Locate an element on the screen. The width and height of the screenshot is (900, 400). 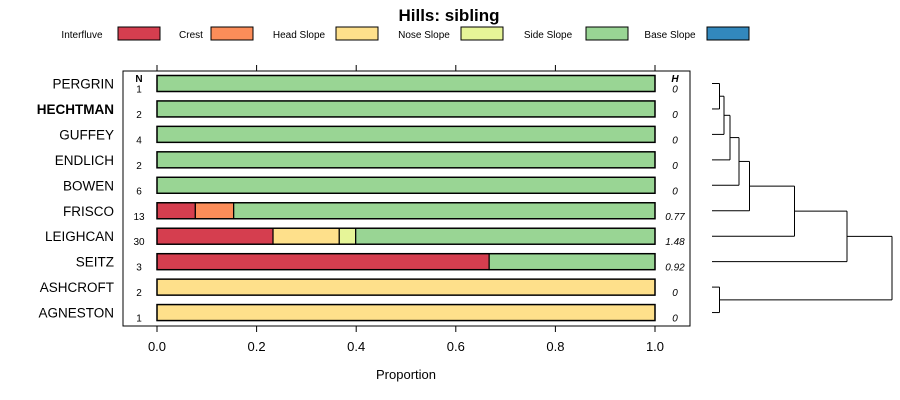
n-value: 13 is located at coordinates (139, 217).